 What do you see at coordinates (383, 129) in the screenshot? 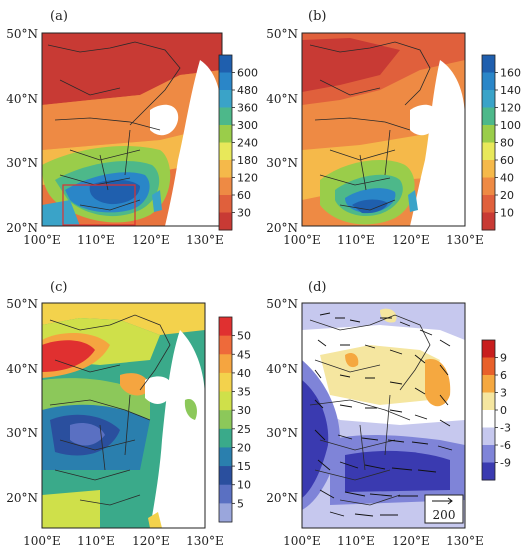
I see `panel-b-map` at bounding box center [383, 129].